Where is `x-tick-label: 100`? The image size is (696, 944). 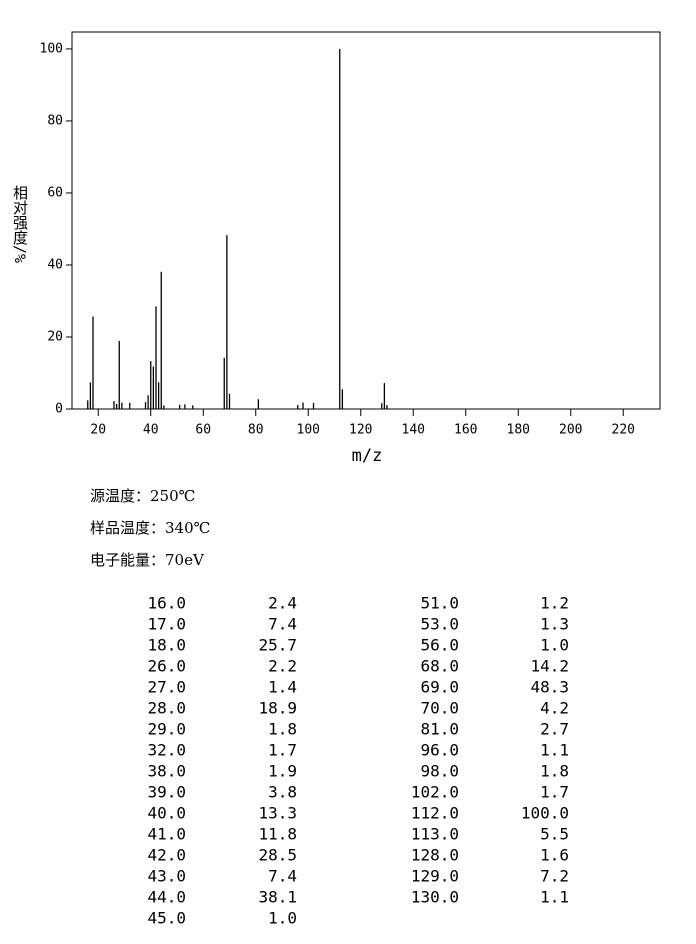
x-tick-label: 100 is located at coordinates (308, 430).